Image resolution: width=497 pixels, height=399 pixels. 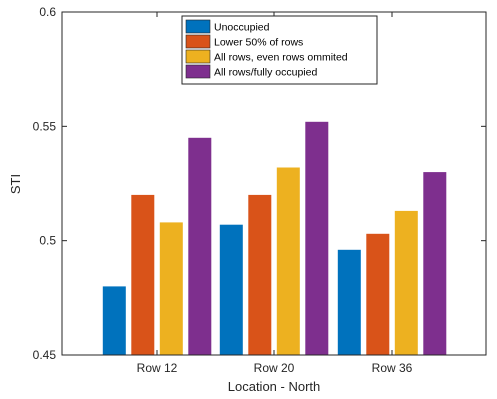 I want to click on legend-box, so click(x=279, y=50).